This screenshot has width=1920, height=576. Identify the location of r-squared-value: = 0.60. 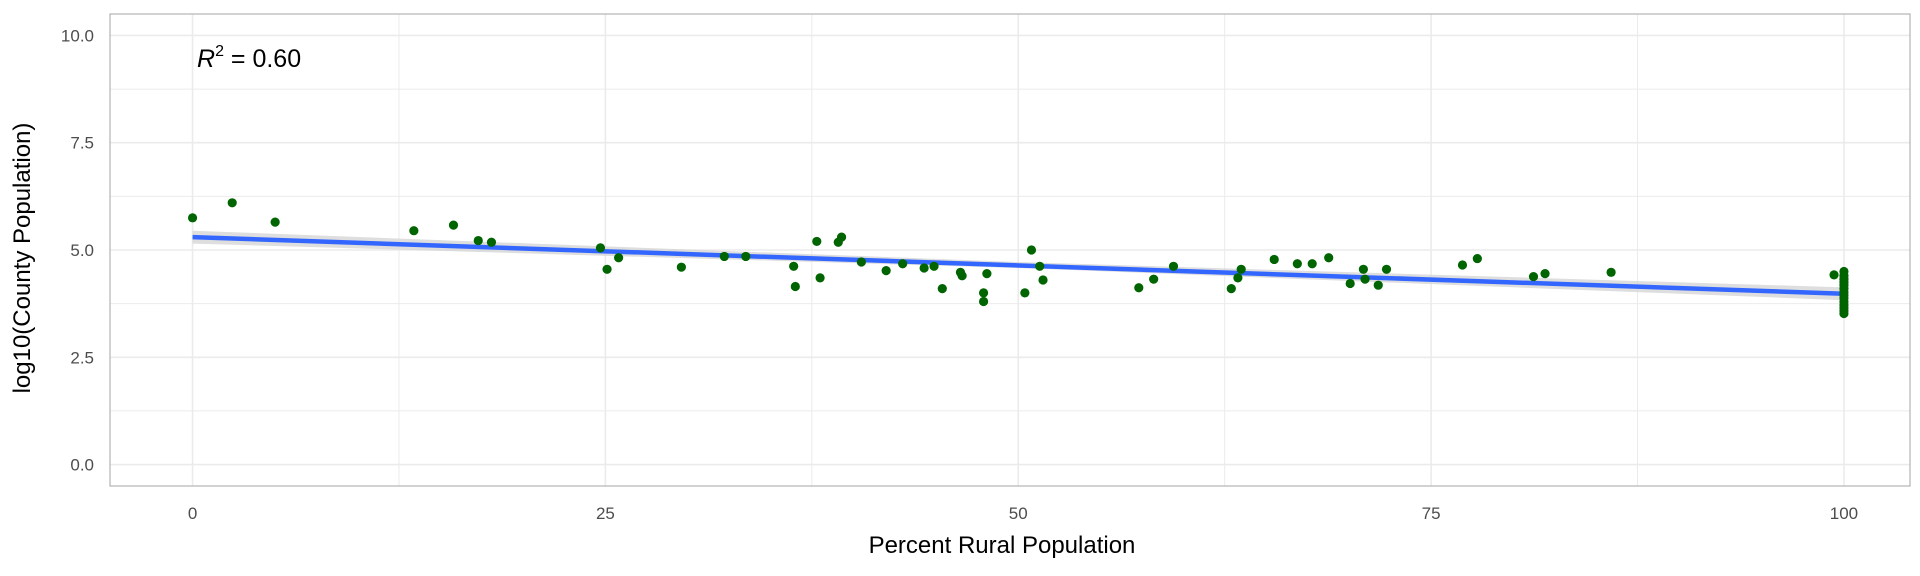
(262, 59).